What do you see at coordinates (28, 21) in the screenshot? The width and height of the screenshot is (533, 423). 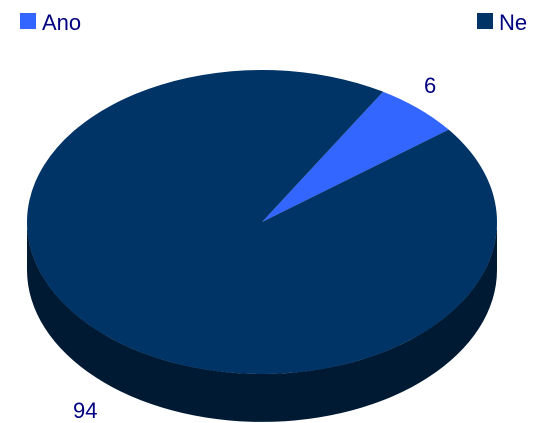 I see `legend-swatch-ano` at bounding box center [28, 21].